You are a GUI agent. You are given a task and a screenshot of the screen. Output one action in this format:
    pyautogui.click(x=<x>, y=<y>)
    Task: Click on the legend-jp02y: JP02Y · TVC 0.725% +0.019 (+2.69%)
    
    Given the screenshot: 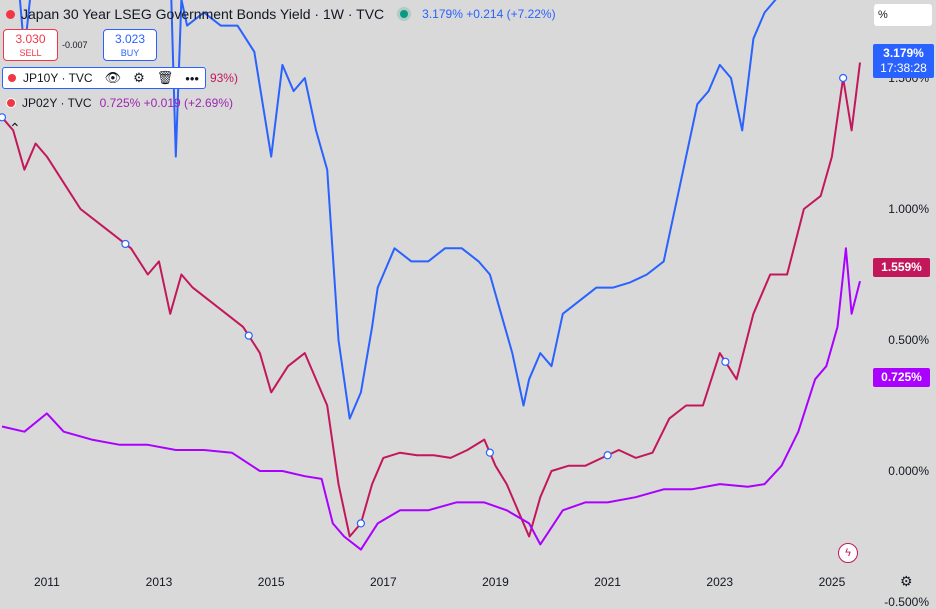 What is the action you would take?
    pyautogui.click(x=117, y=103)
    